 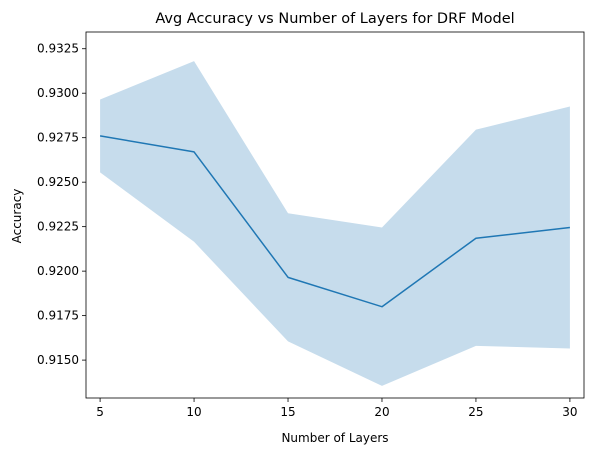 What do you see at coordinates (58, 93) in the screenshot?
I see `y-tick-label: 0.9300` at bounding box center [58, 93].